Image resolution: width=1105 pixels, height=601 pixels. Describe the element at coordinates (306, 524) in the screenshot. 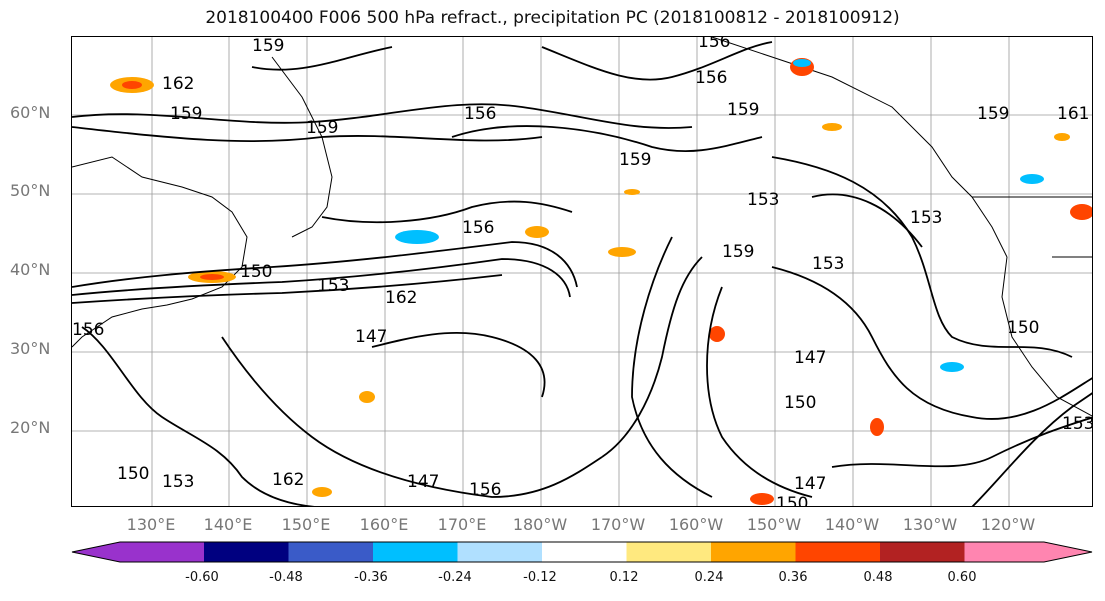

I see `lon-label: 150°E` at that location.